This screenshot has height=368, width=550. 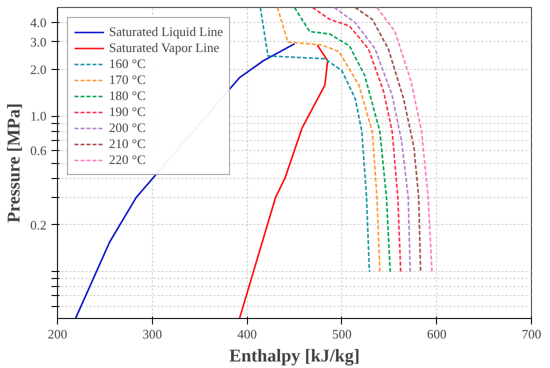 I want to click on legend-label: 180 °C, so click(x=127, y=96).